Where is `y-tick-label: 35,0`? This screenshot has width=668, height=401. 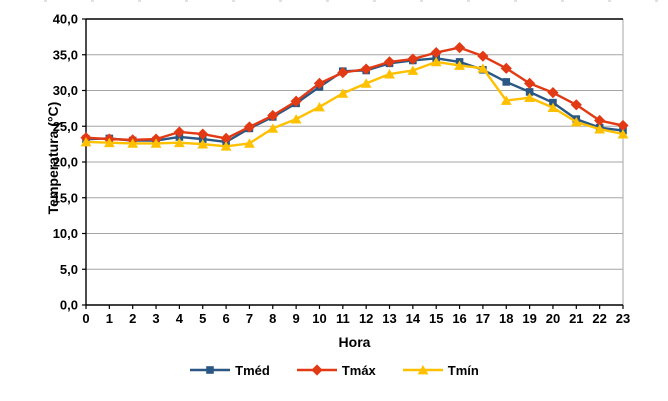 y-tick-label: 35,0 is located at coordinates (65, 54).